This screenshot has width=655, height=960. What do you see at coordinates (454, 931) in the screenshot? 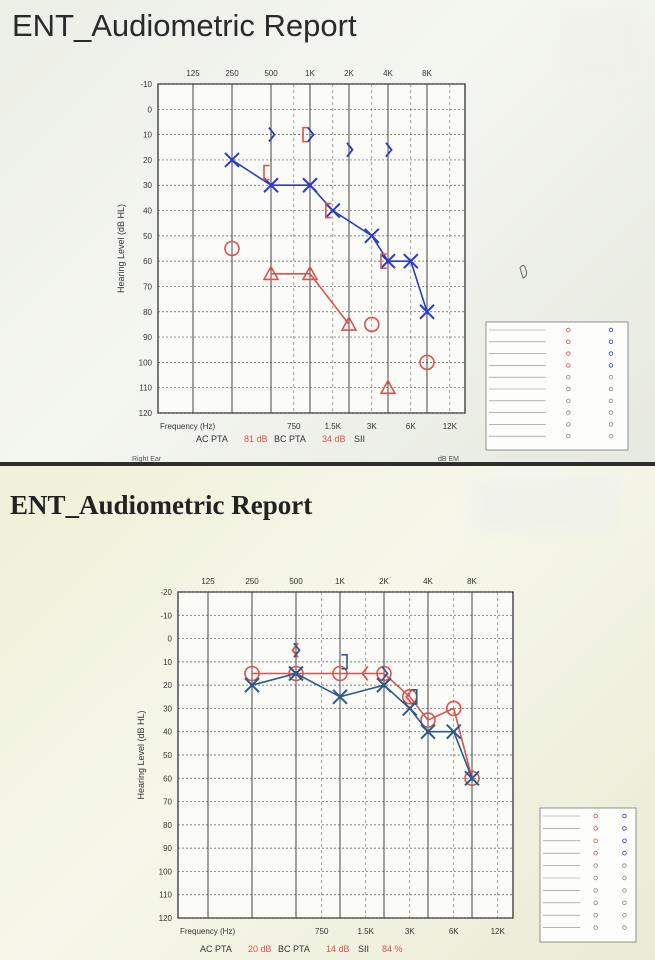
I see `x-bottom-tick-label: 6K` at bounding box center [454, 931].